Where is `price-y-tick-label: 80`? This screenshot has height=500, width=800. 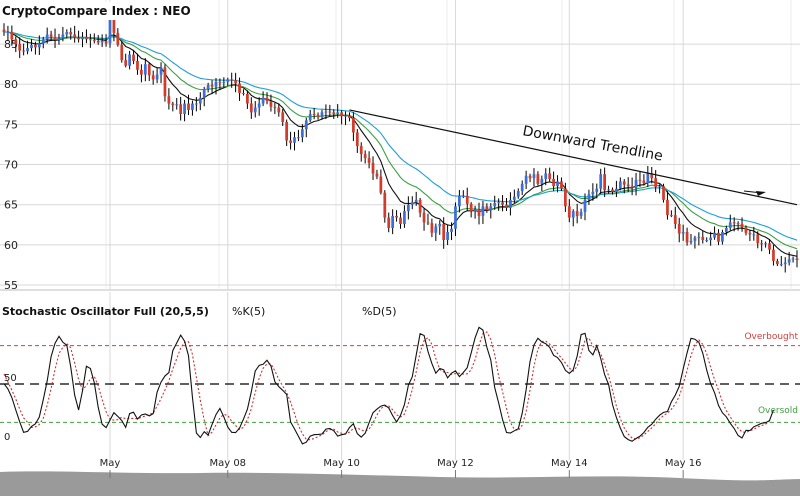
price-y-tick-label: 80 is located at coordinates (11, 84).